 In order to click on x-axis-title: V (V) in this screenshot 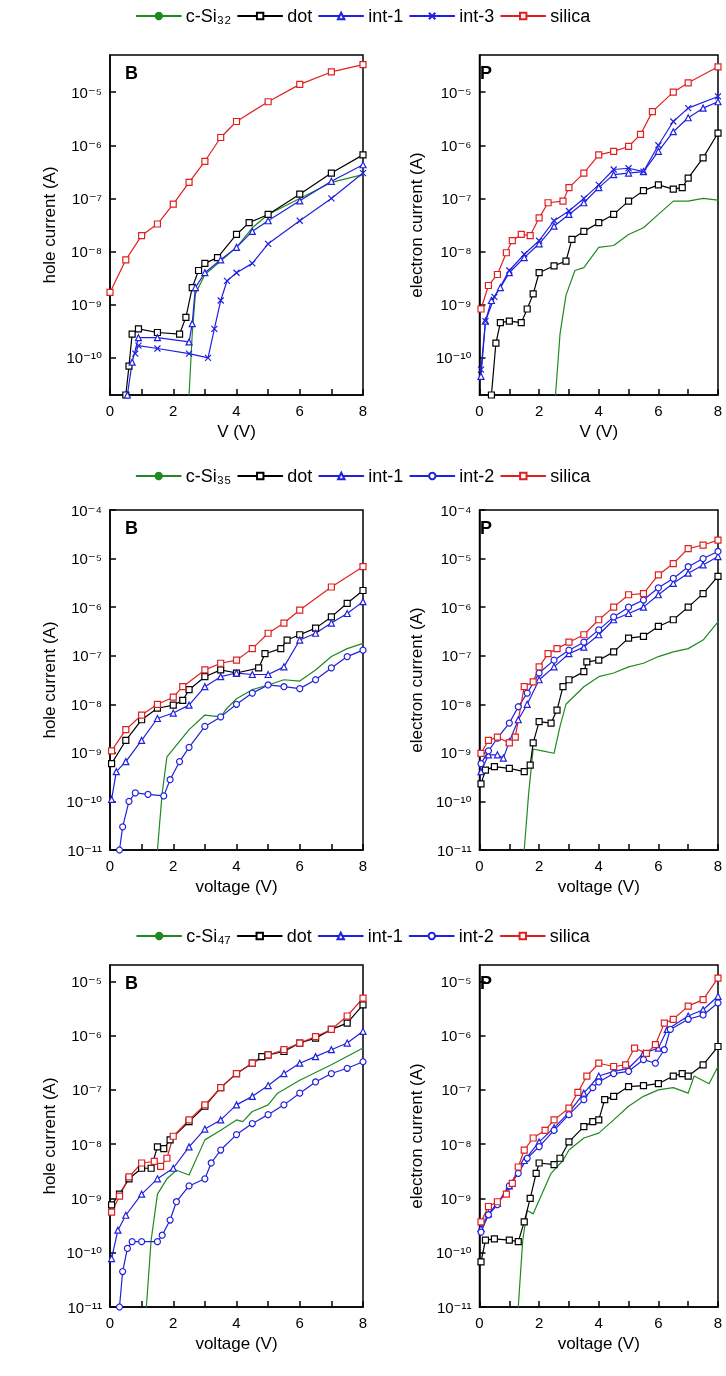, I will do `click(236, 431)`.